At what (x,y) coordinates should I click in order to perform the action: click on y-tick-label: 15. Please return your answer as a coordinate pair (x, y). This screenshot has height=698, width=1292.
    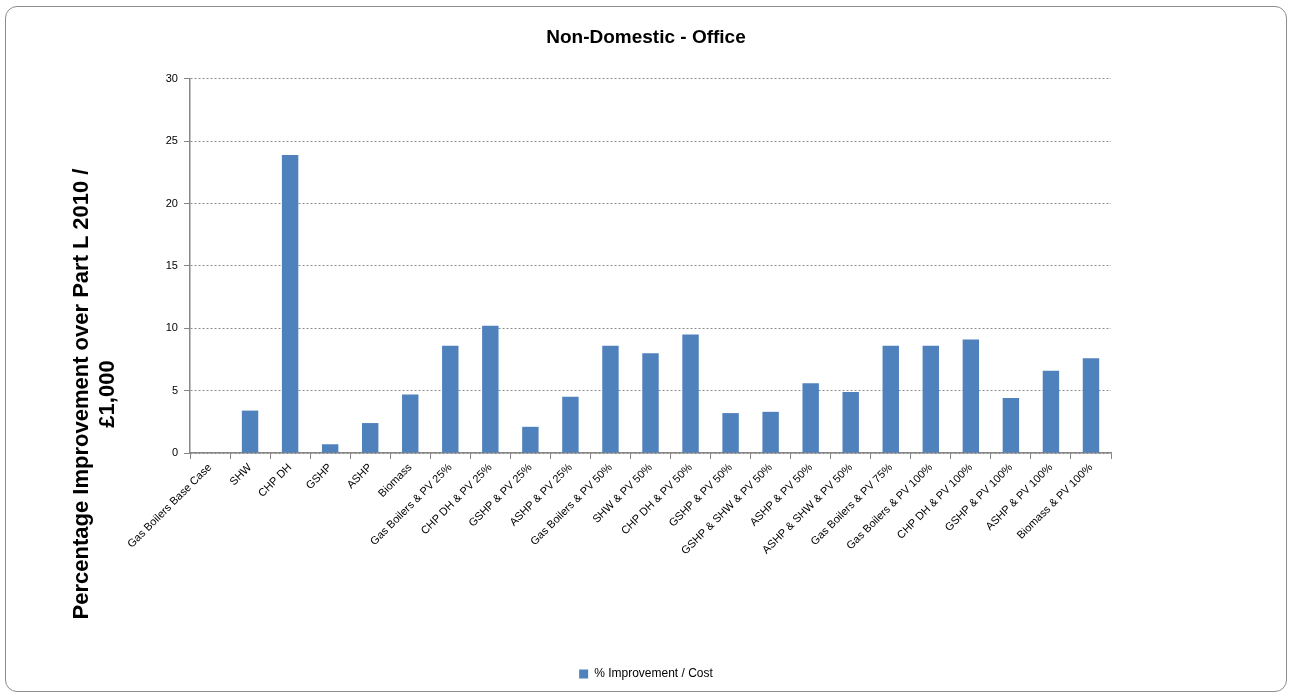
    Looking at the image, I should click on (171, 264).